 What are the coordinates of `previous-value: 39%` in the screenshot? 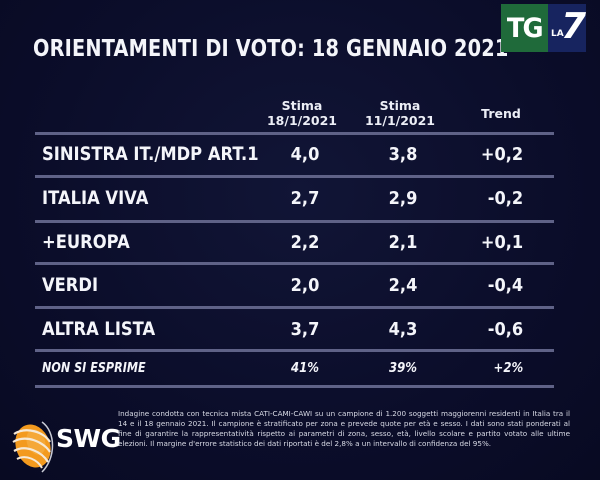 It's located at (403, 368).